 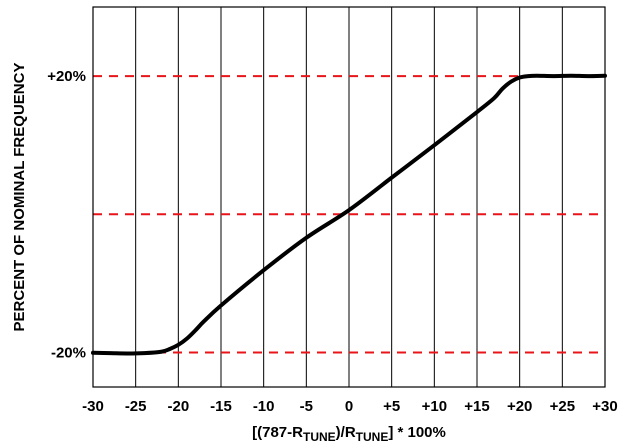 What do you see at coordinates (66, 214) in the screenshot?
I see `y-tick-labels: +20% -20%` at bounding box center [66, 214].